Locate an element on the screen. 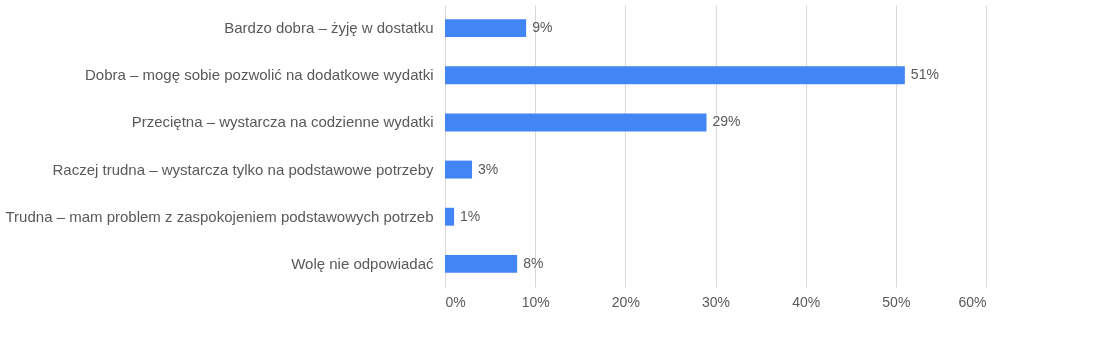 This screenshot has width=1110, height=345. y-tick-label: Przeciętna – wystarcza na codzienne wydatki is located at coordinates (282, 122).